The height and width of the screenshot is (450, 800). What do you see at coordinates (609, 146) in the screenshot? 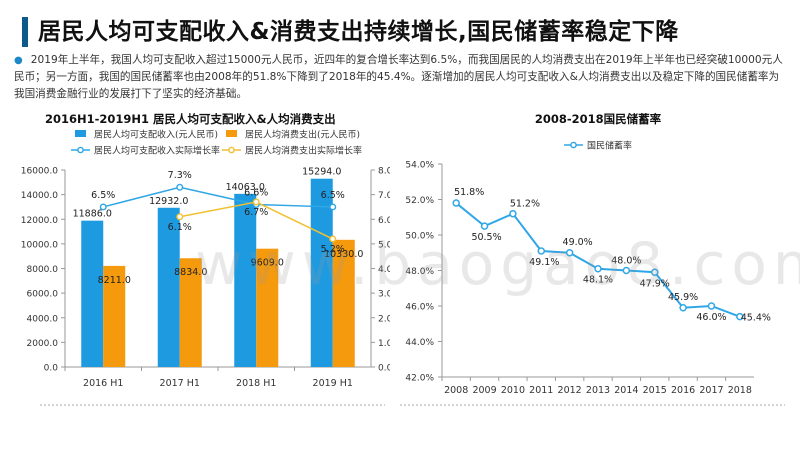
I see `legend-label: 国民储蓄率` at bounding box center [609, 146].